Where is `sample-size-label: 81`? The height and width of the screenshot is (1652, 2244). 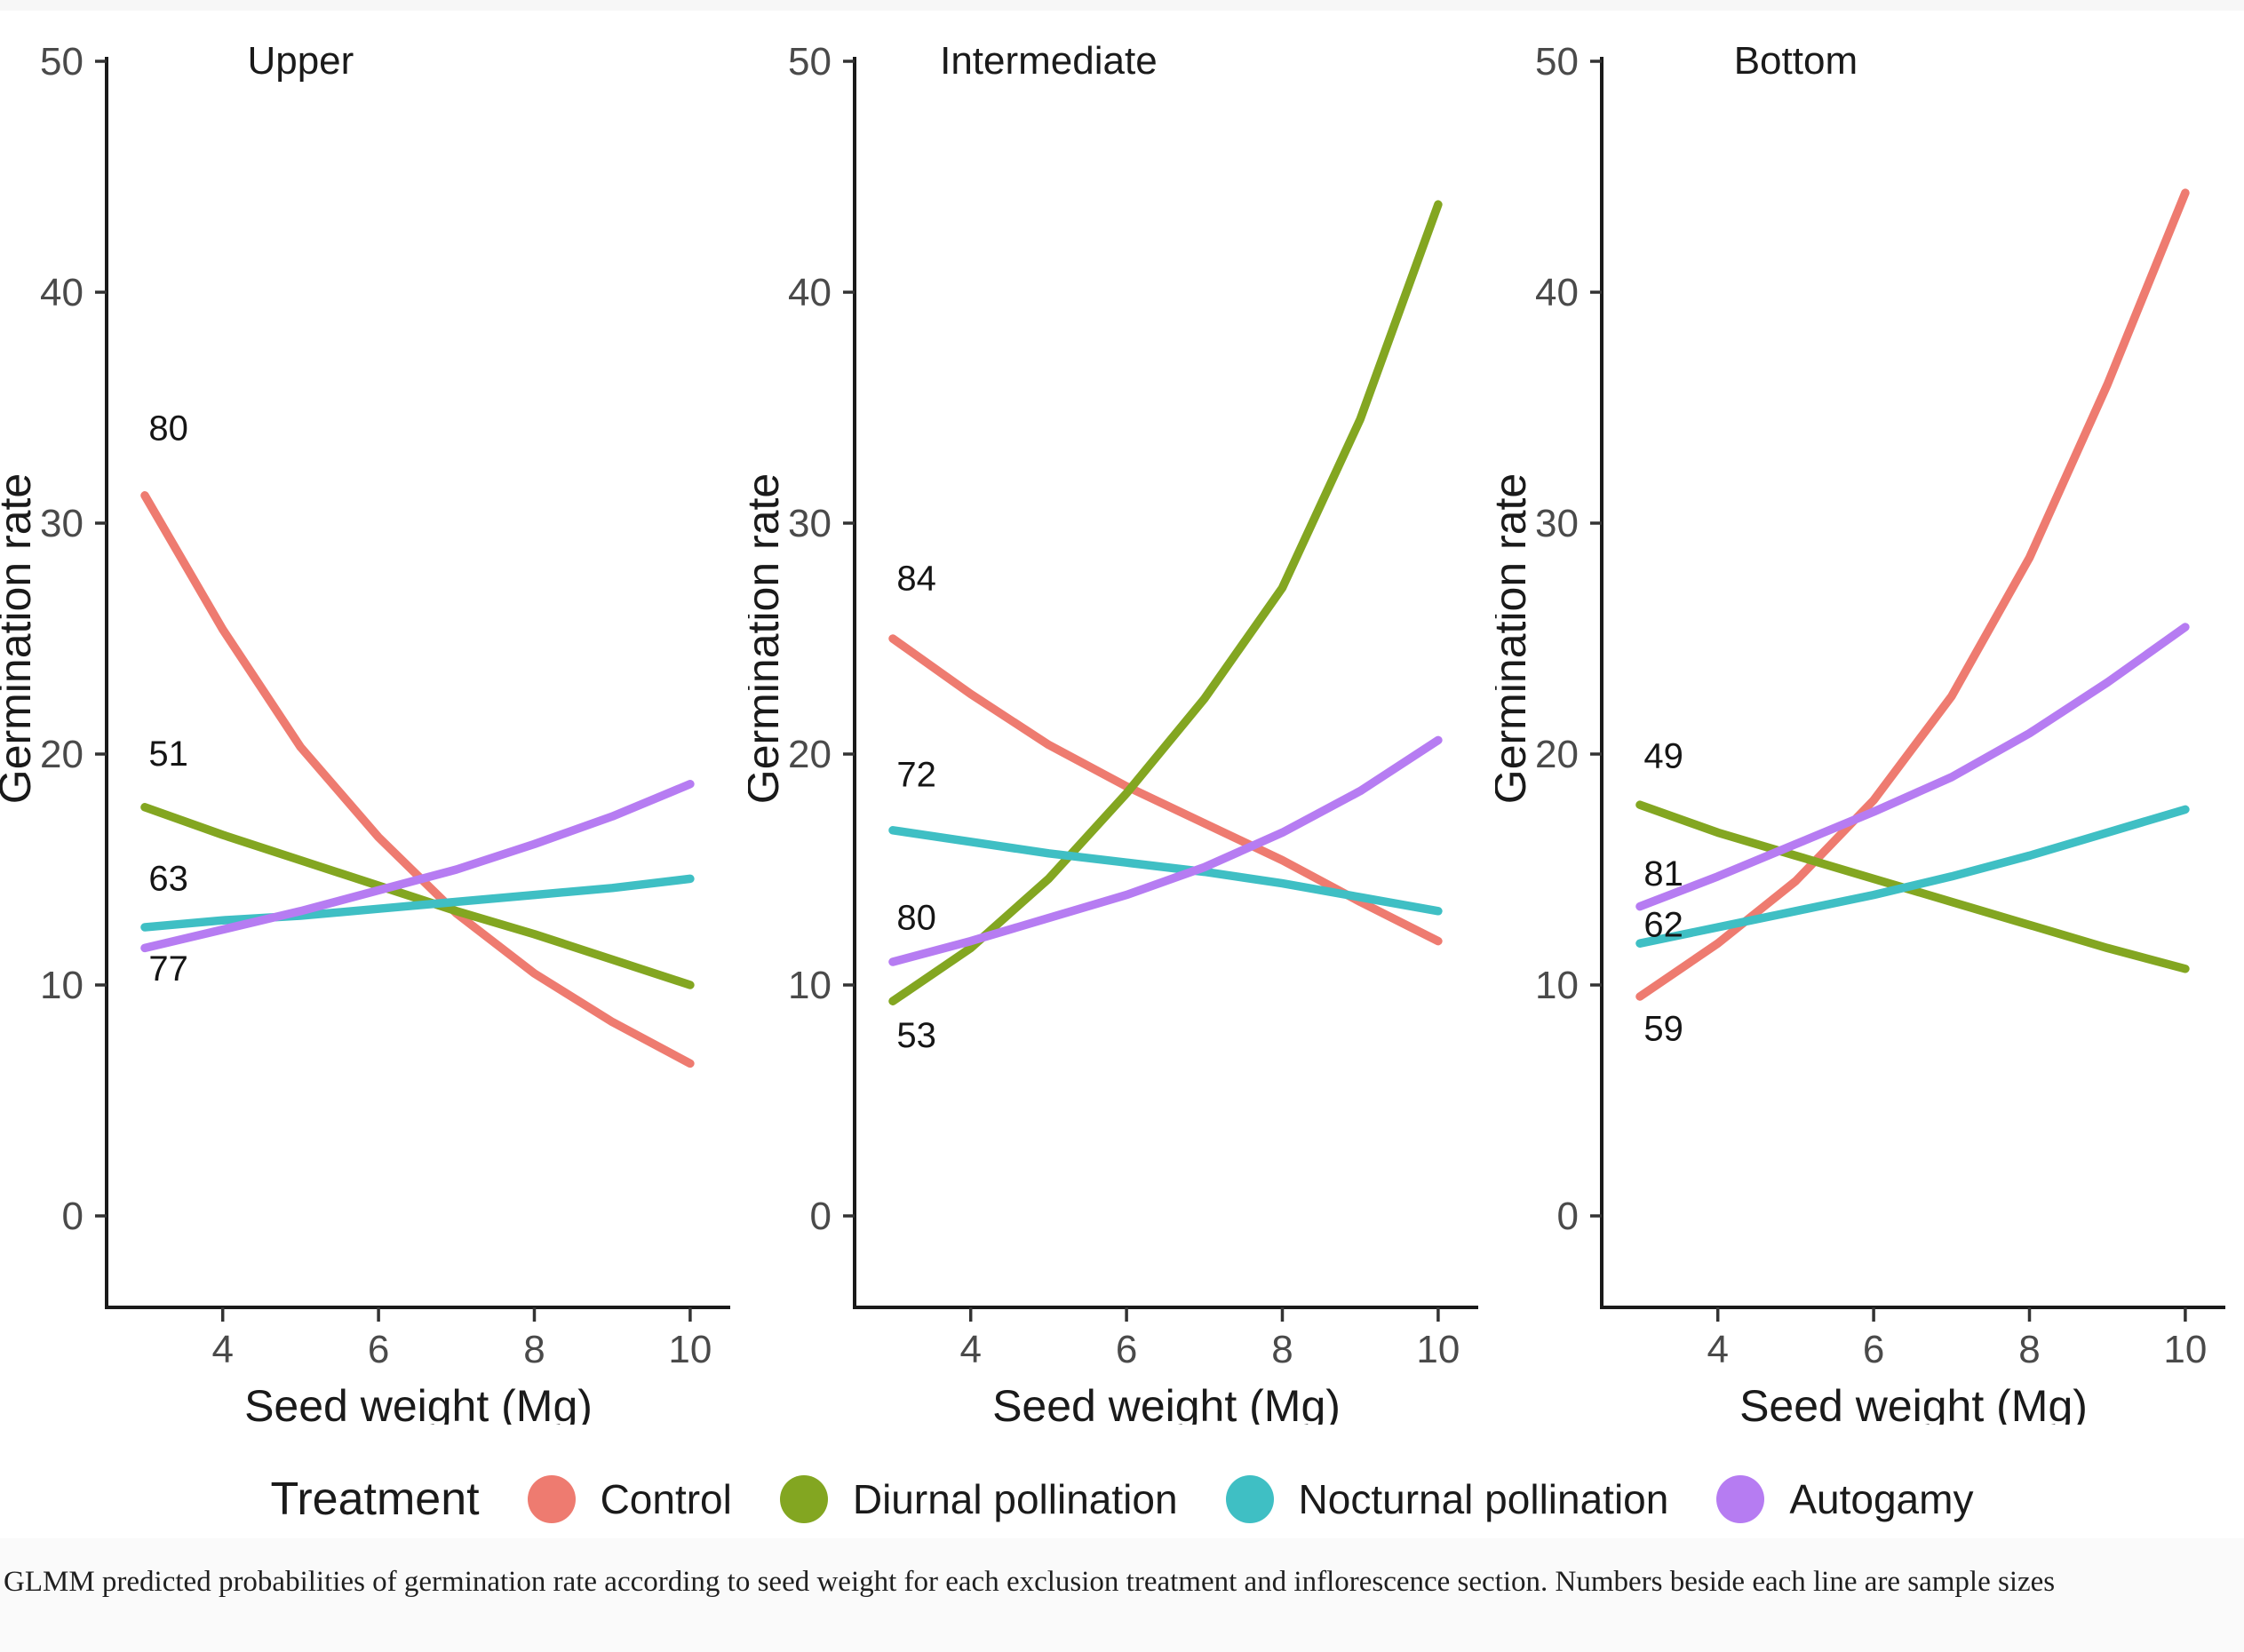
sample-size-label: 81 is located at coordinates (1663, 874).